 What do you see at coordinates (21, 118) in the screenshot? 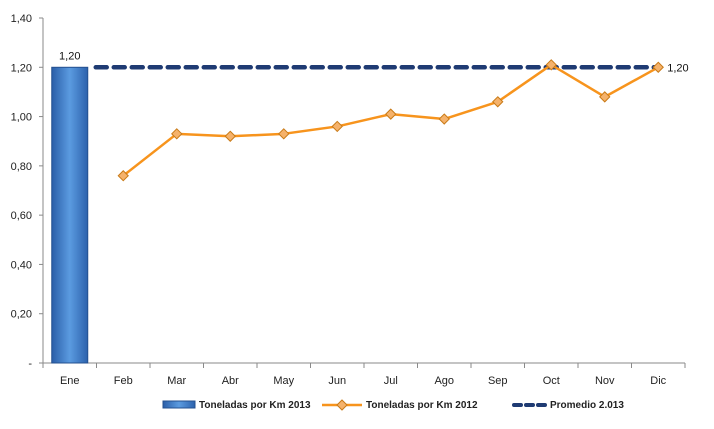
I see `y-tick-label: 1,00` at bounding box center [21, 118].